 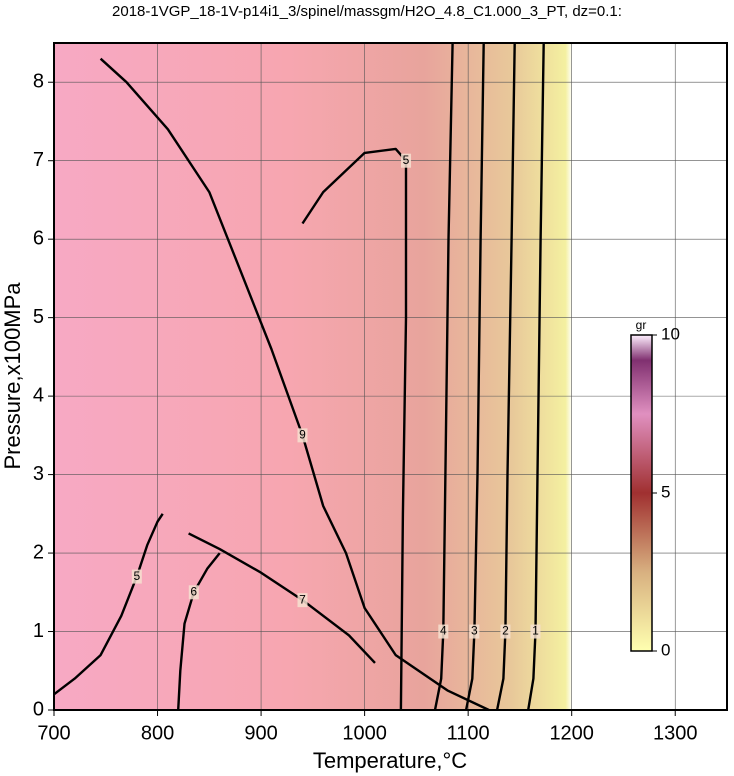 I want to click on contour-label: 9, so click(x=302, y=435).